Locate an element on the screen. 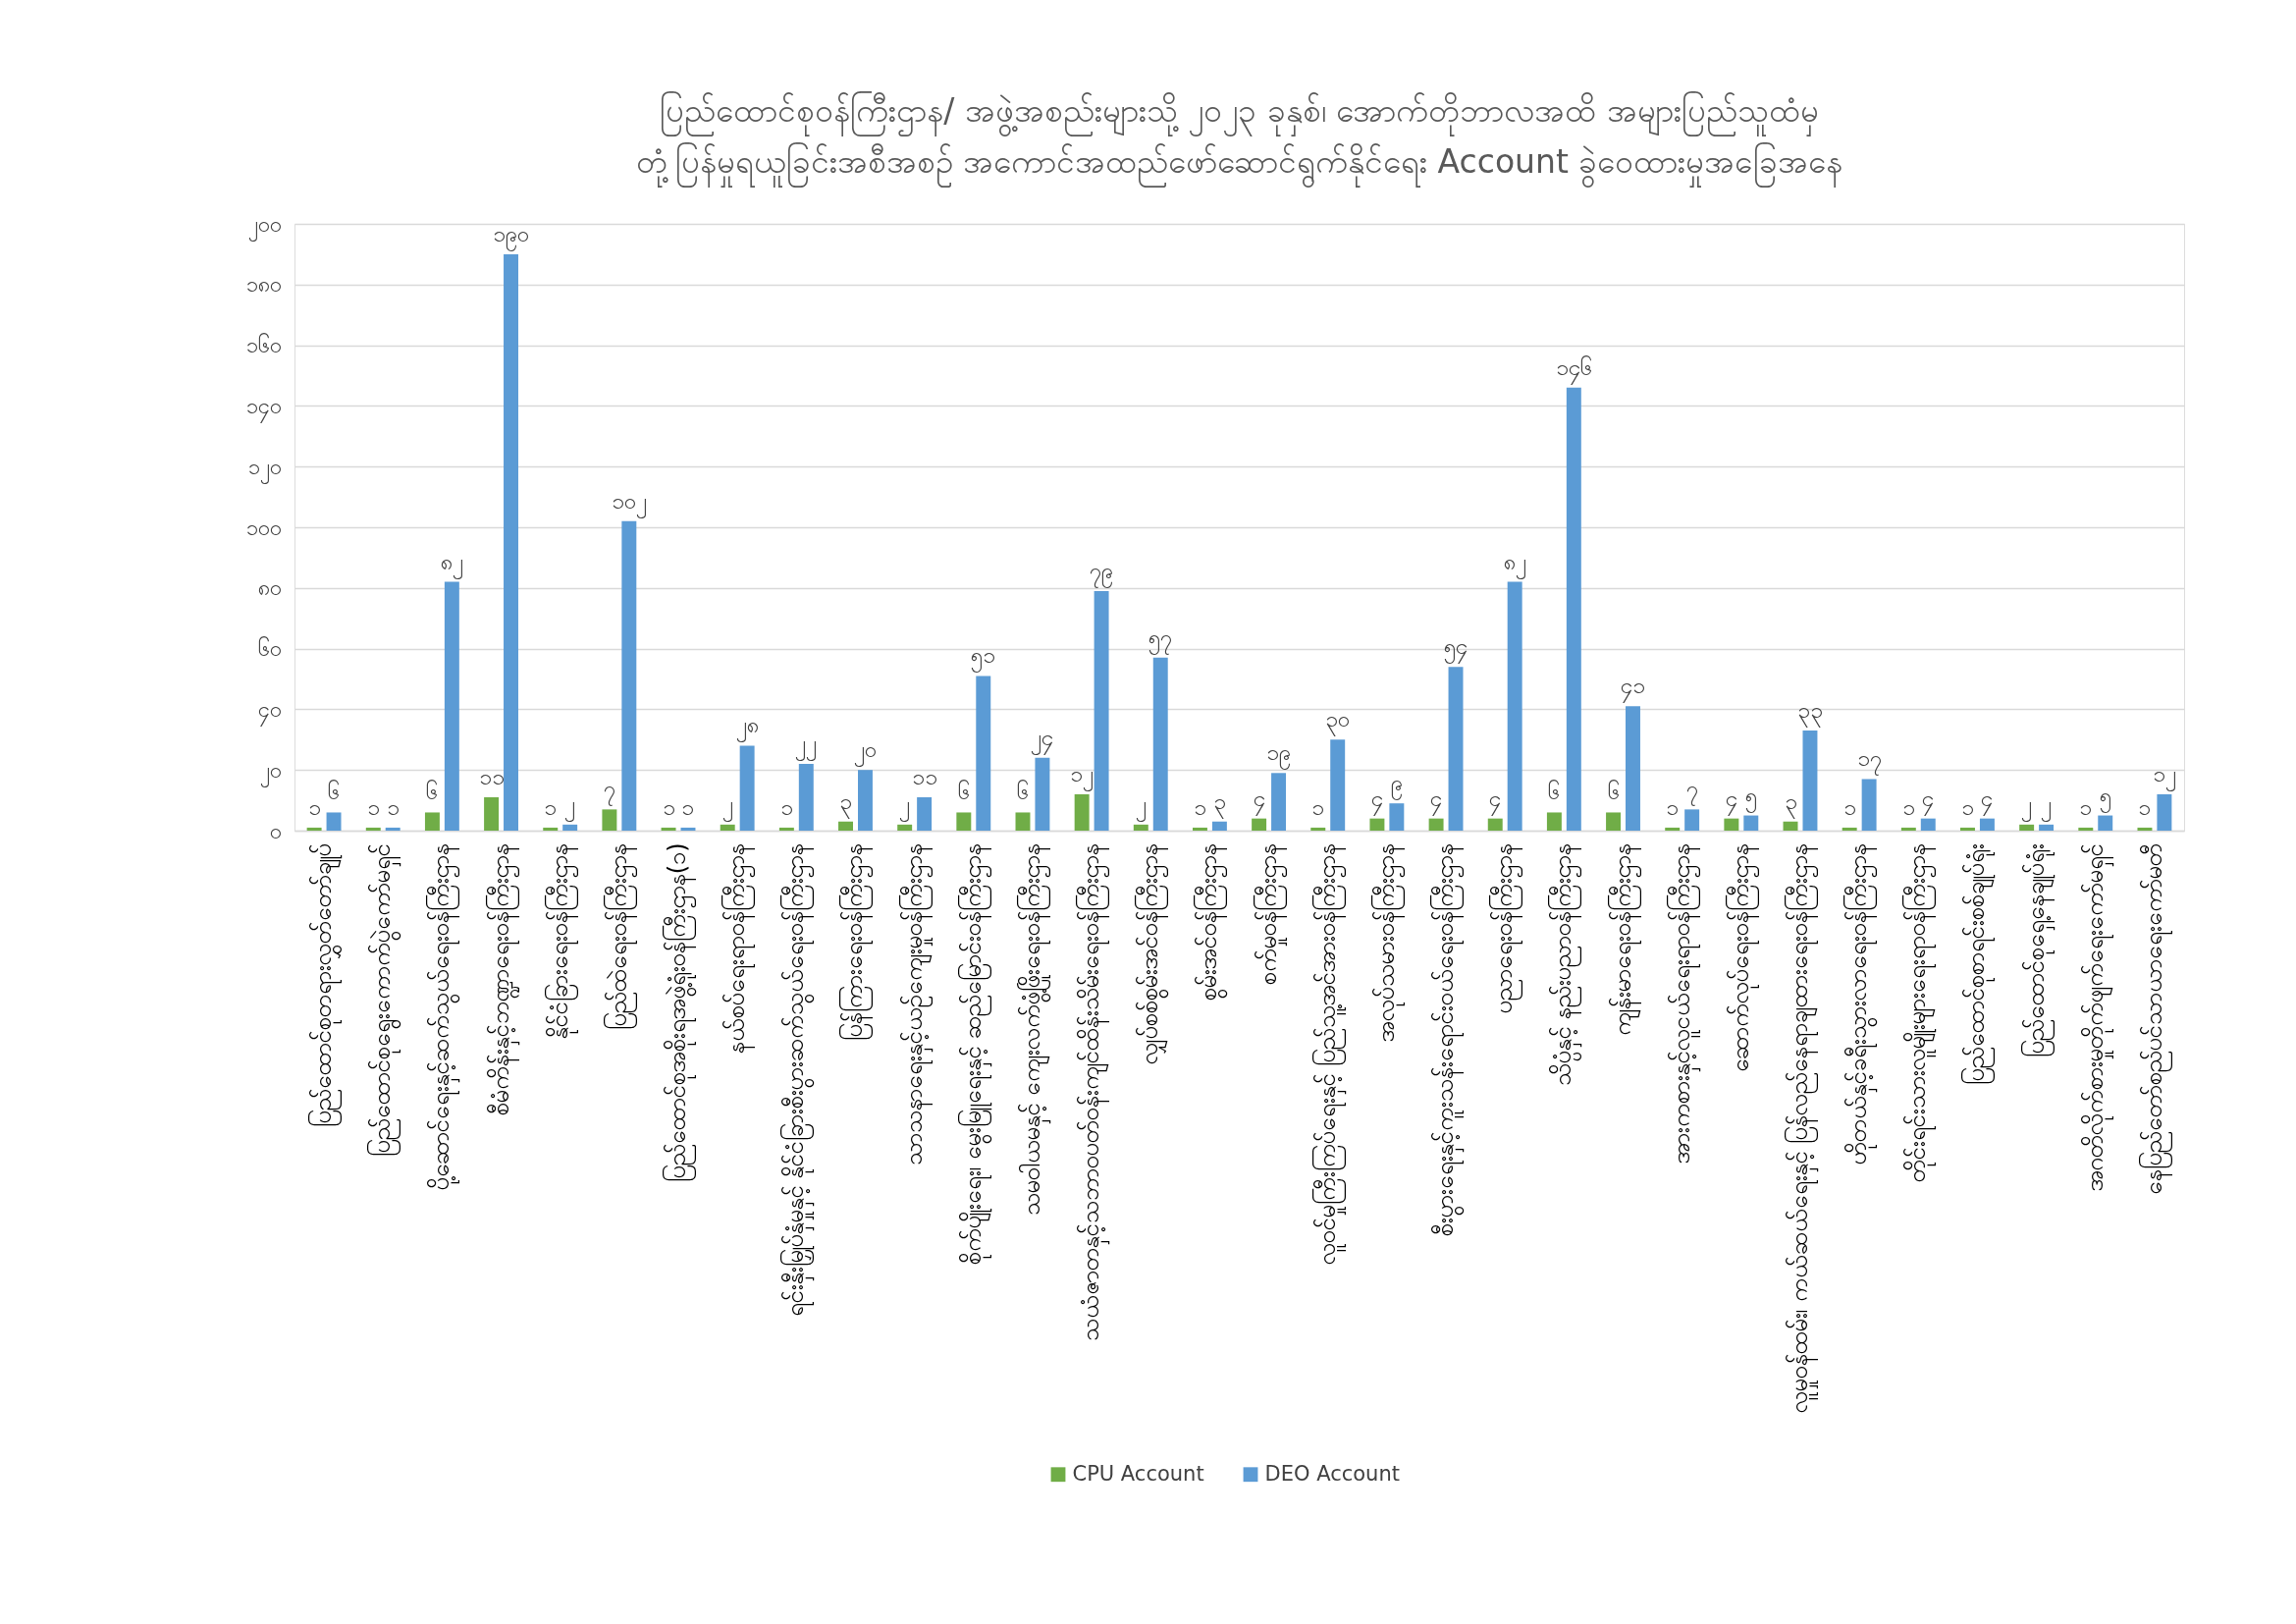  x-tick-label: တိုင်းရင်းသားလူမျိုးများရေးရာဝန်ကြီးဌာန is located at coordinates (1919, 1012).